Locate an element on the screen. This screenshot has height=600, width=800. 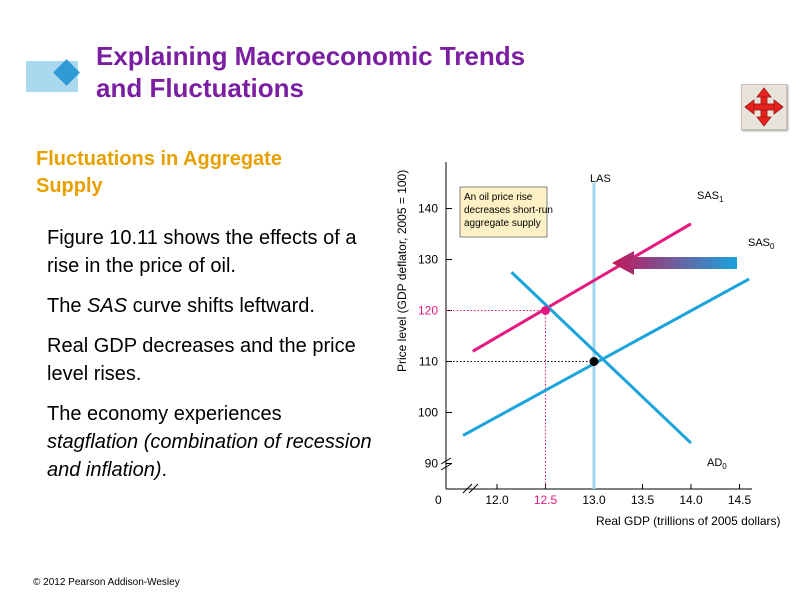
y-tick-label: 90 is located at coordinates (432, 464).